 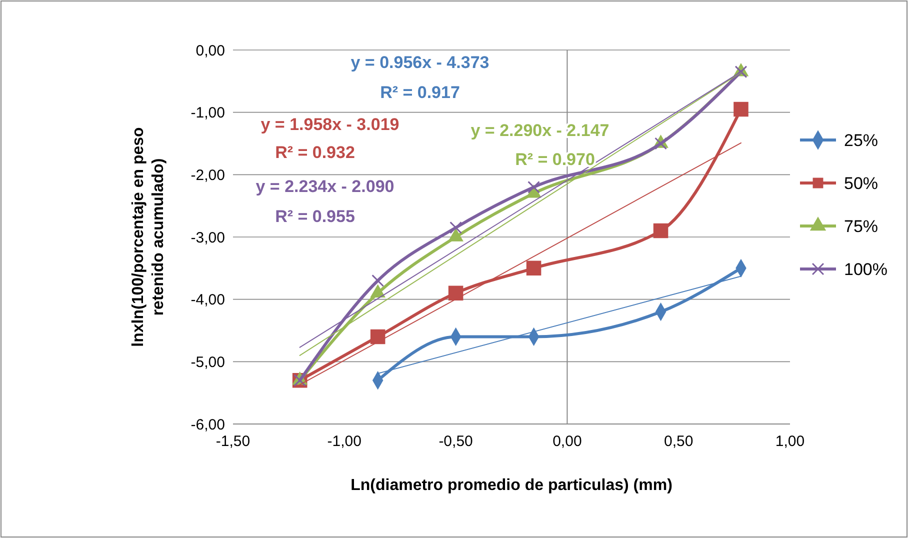 I want to click on y-tick-label: -3,00, so click(x=207, y=237).